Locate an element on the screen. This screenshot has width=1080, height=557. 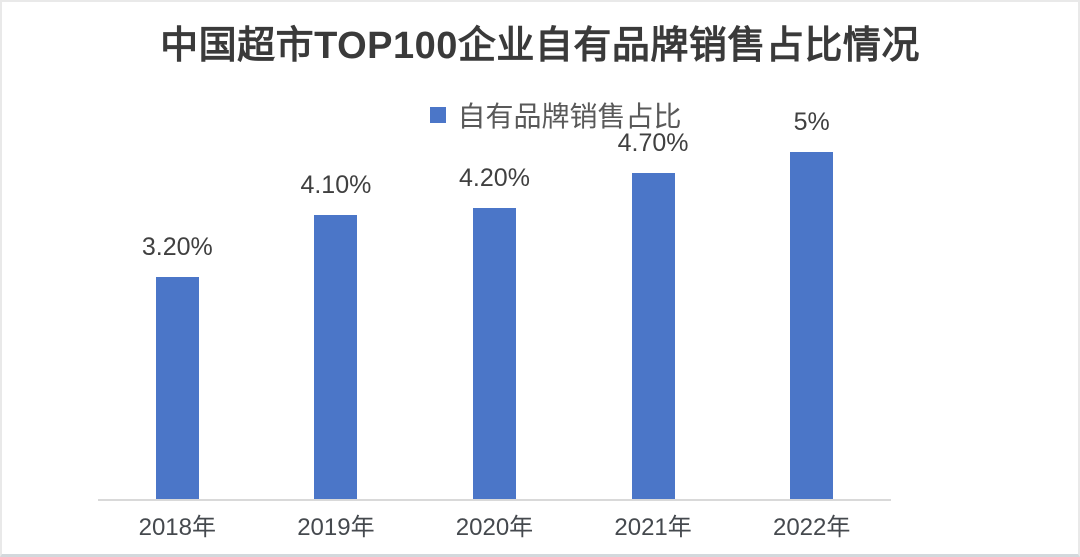
x-axis-labels: 2018年 2019年 2020年 2021年 2022年 is located at coordinates (494, 528).